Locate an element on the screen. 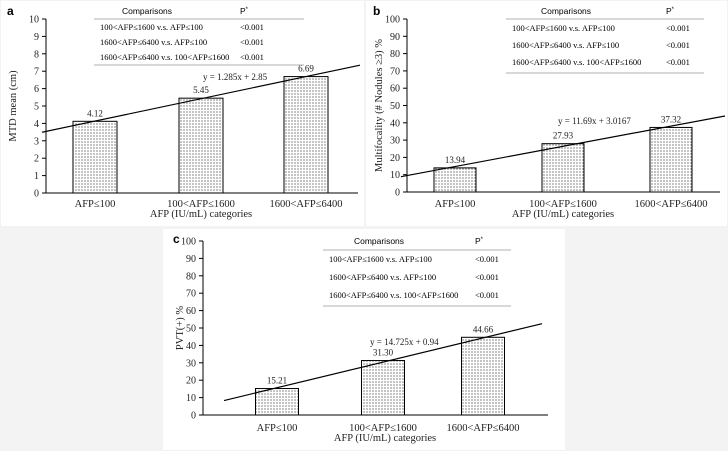 This screenshot has width=728, height=451. panel-letter: a is located at coordinates (10, 11).